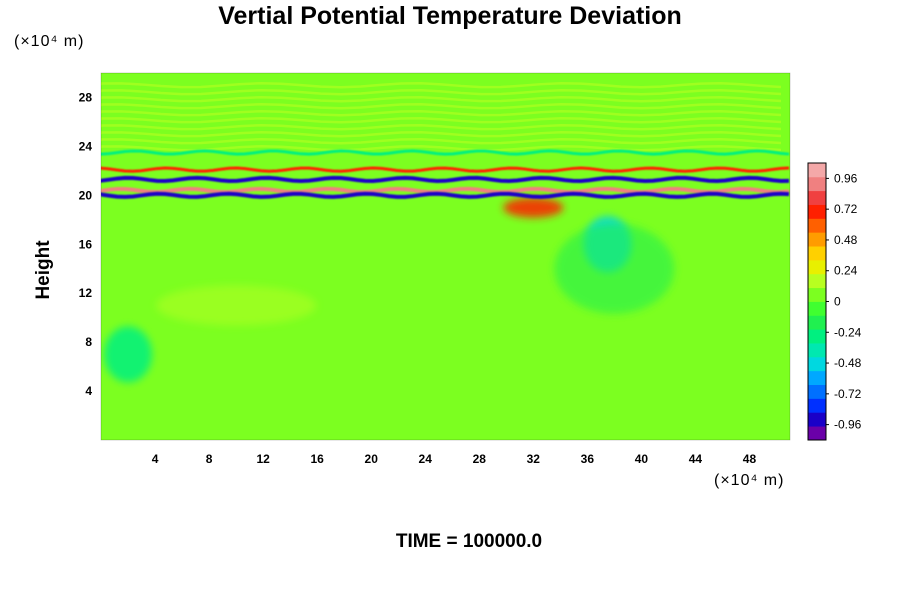  What do you see at coordinates (86, 244) in the screenshot?
I see `y-tick-label: 16` at bounding box center [86, 244].